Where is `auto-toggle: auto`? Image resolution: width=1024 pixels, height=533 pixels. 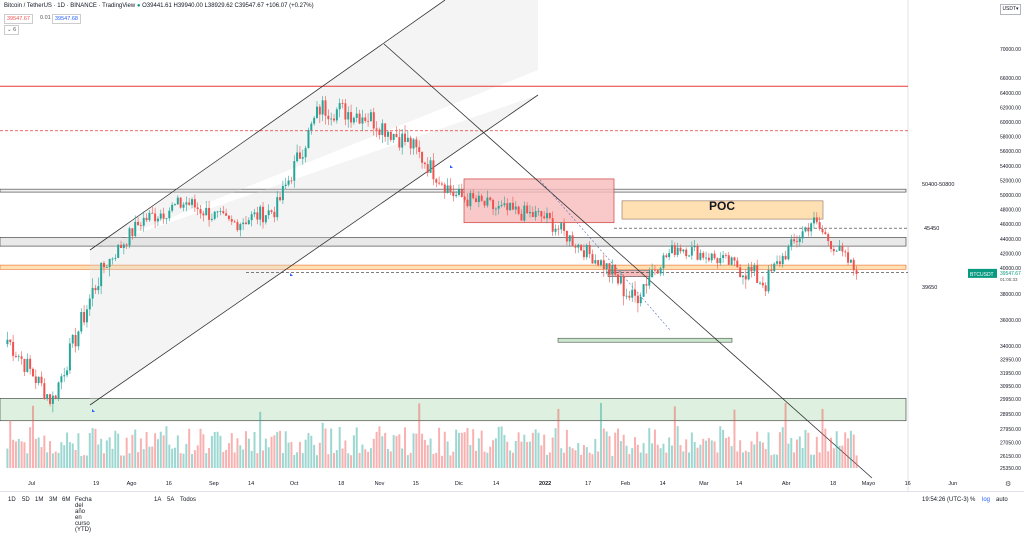 auto-toggle: auto is located at coordinates (1002, 500).